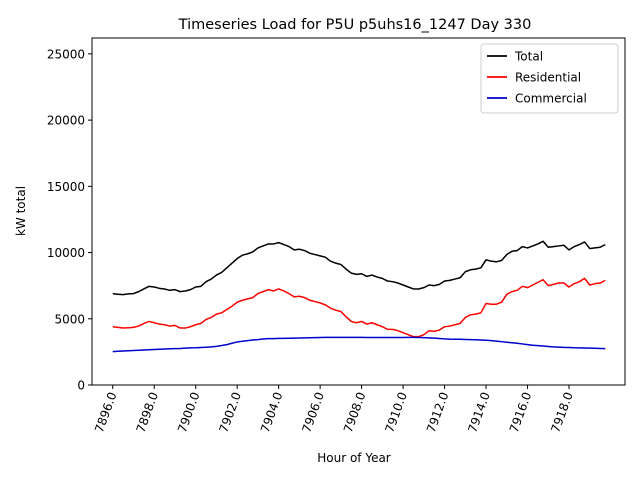 This screenshot has width=640, height=484. What do you see at coordinates (69, 220) in the screenshot?
I see `y-axis: 0 5000 10000 15000 20000 25000` at bounding box center [69, 220].